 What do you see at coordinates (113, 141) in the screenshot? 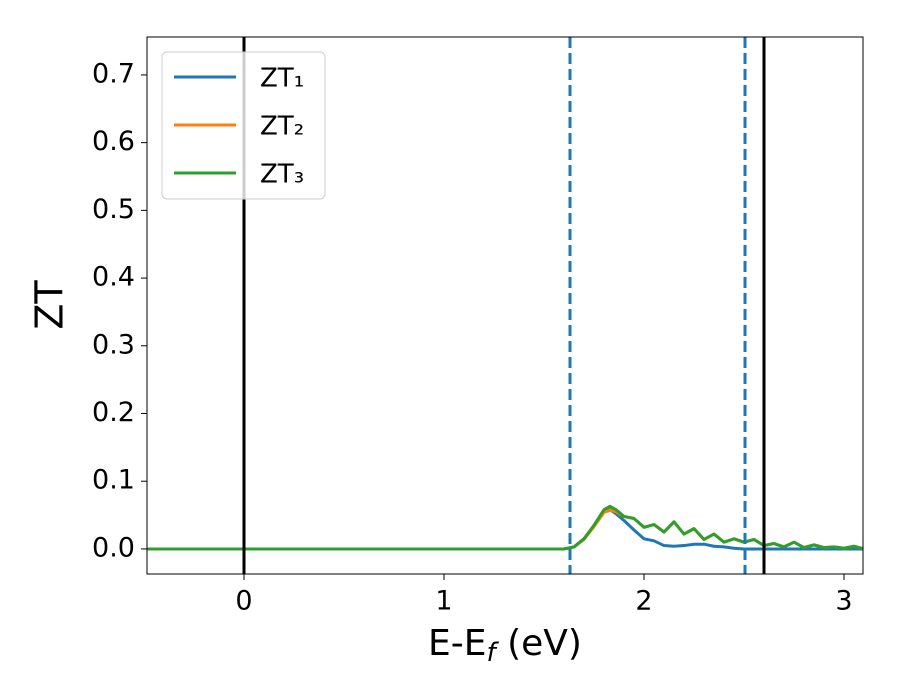
I see `y-tick-label: 0.6` at bounding box center [113, 141].